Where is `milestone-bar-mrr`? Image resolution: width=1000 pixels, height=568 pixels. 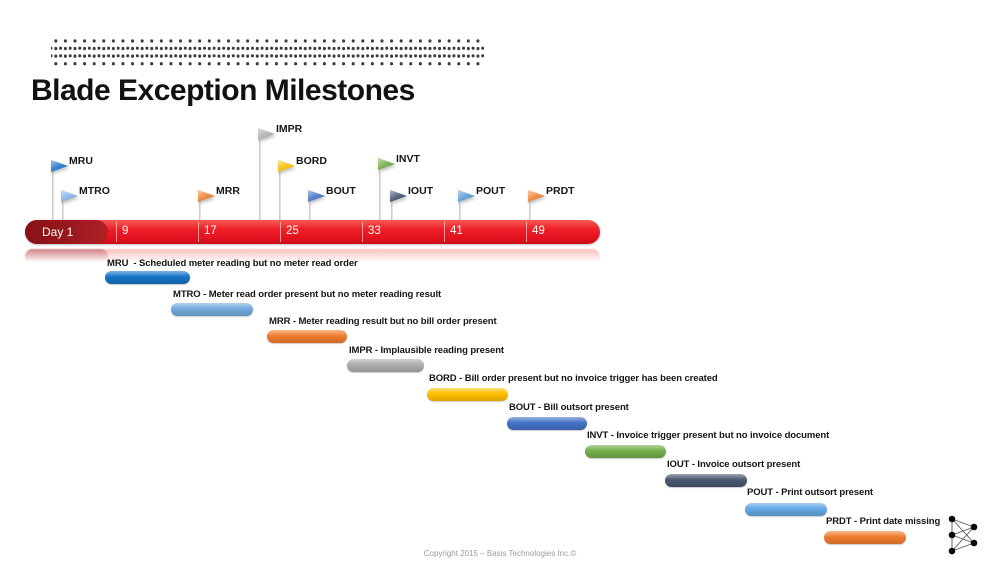 milestone-bar-mrr is located at coordinates (307, 336).